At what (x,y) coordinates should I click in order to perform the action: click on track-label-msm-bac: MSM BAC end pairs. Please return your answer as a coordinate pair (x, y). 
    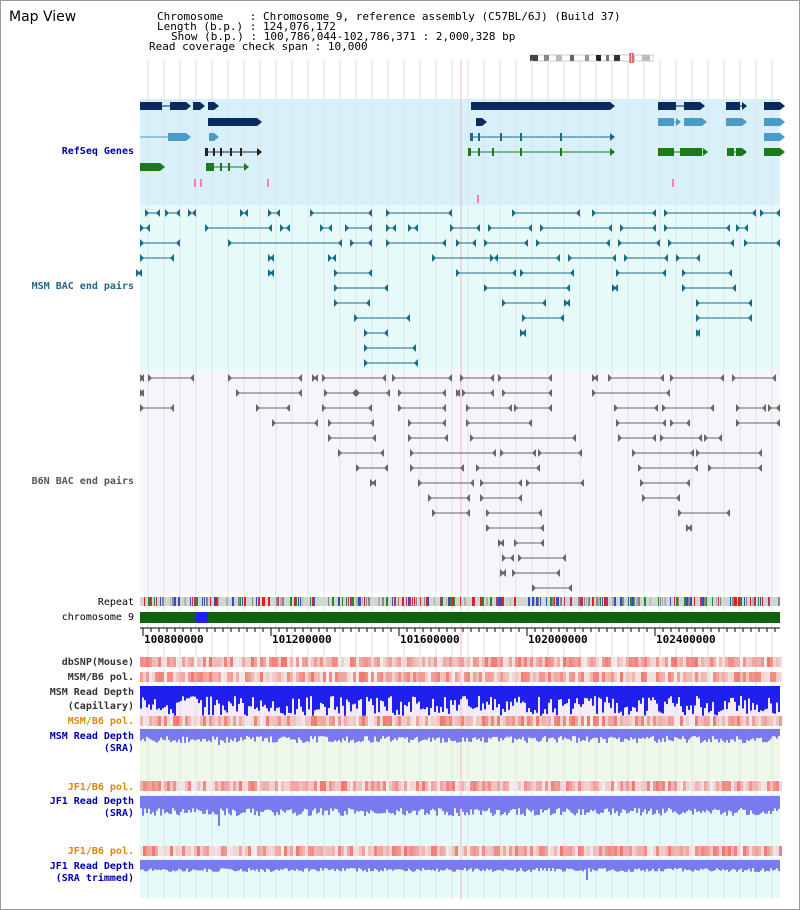
    Looking at the image, I should click on (82, 286).